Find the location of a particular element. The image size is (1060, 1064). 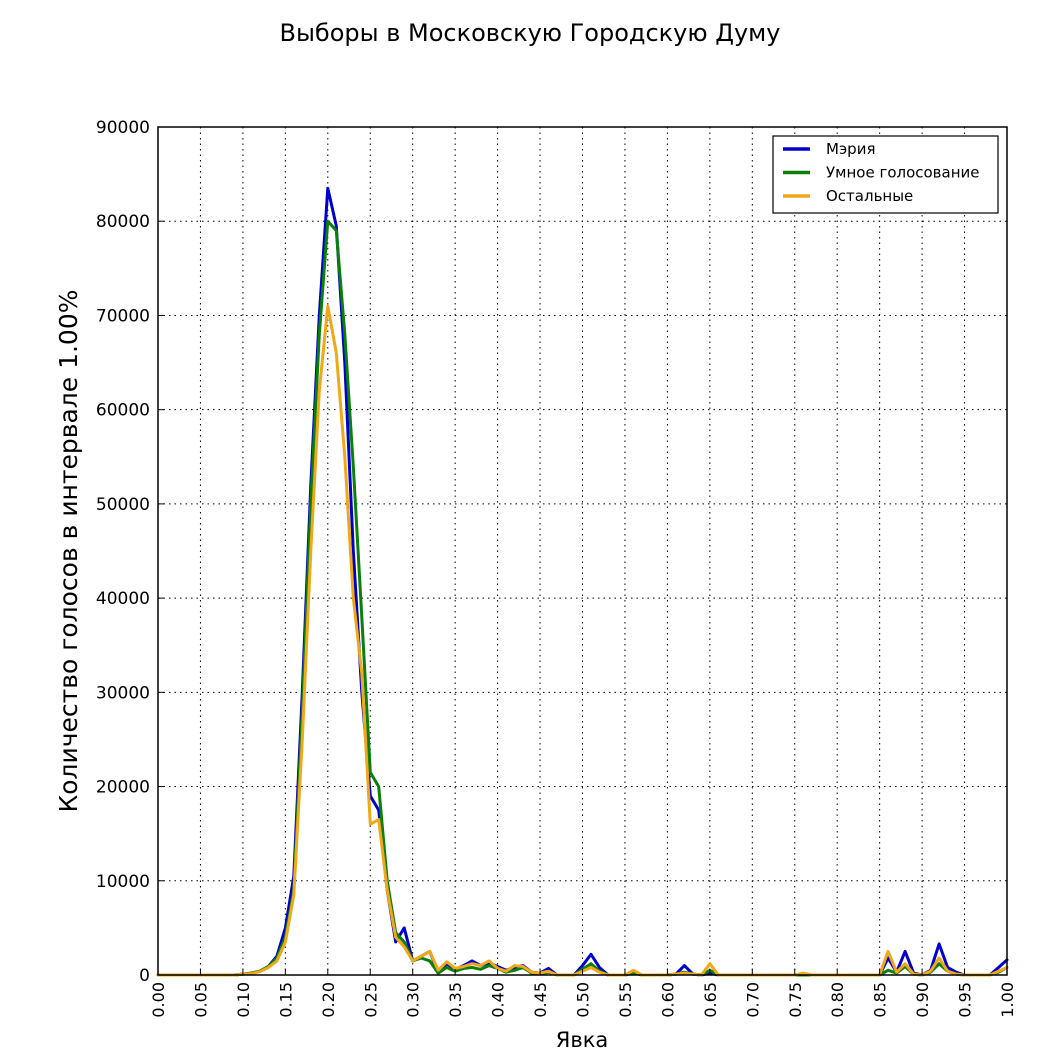

x-tick-label: 0.80 is located at coordinates (837, 1000).